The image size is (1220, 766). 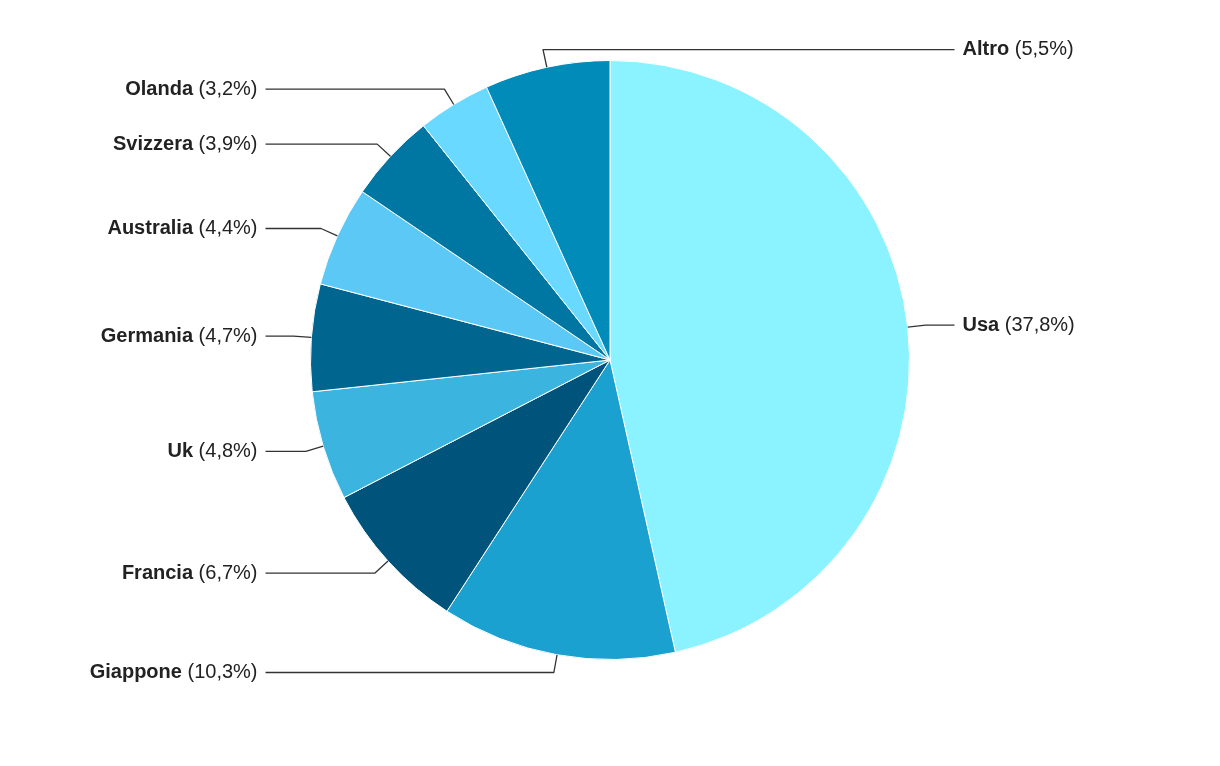 What do you see at coordinates (228, 227) in the screenshot?
I see `data-label: (4,4%)` at bounding box center [228, 227].